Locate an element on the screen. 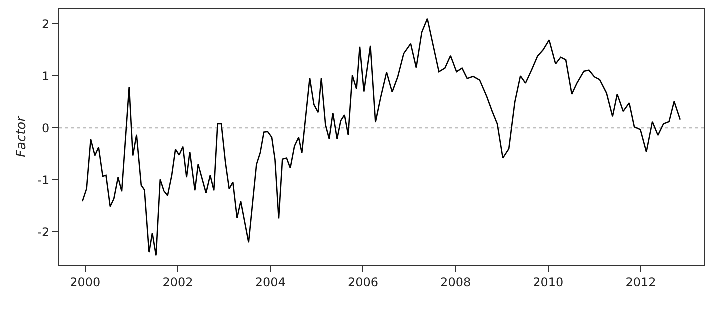 This screenshot has height=332, width=710. y-tick-label: -1 is located at coordinates (44, 180).